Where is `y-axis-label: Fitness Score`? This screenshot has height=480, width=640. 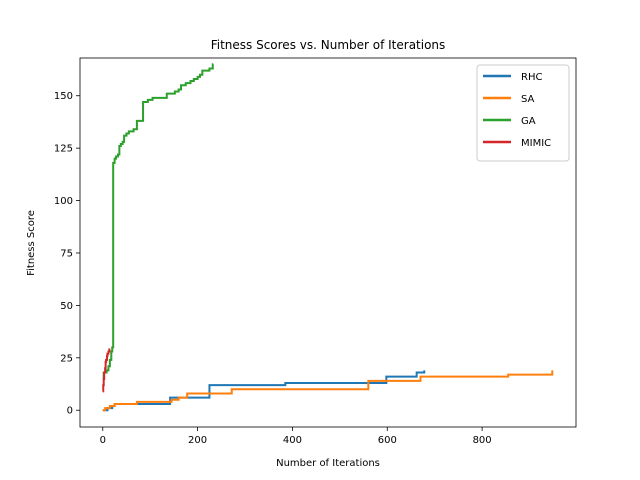
y-axis-label: Fitness Score is located at coordinates (31, 243).